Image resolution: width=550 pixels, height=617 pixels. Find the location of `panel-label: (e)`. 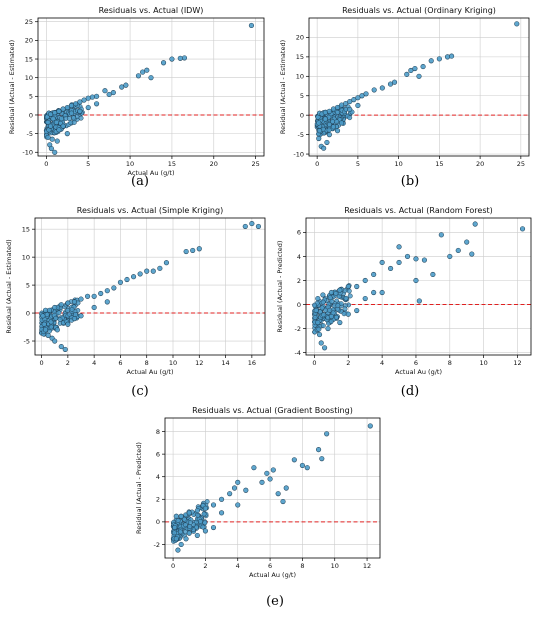

panel-label: (e) is located at coordinates (275, 601).